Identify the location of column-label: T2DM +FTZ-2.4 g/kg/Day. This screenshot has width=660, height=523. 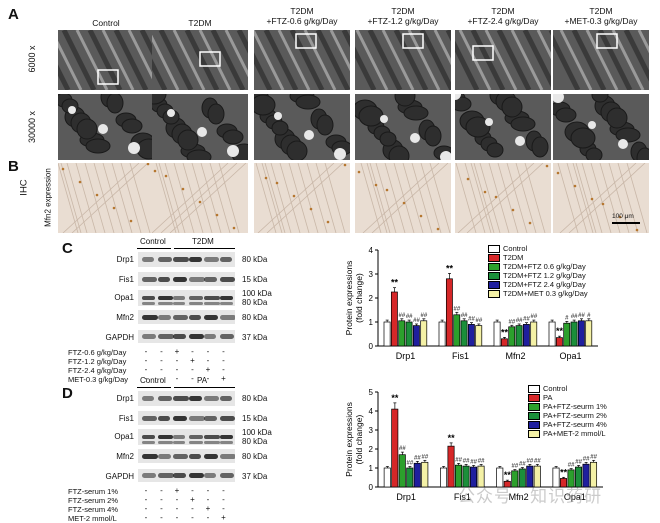
(503, 16).